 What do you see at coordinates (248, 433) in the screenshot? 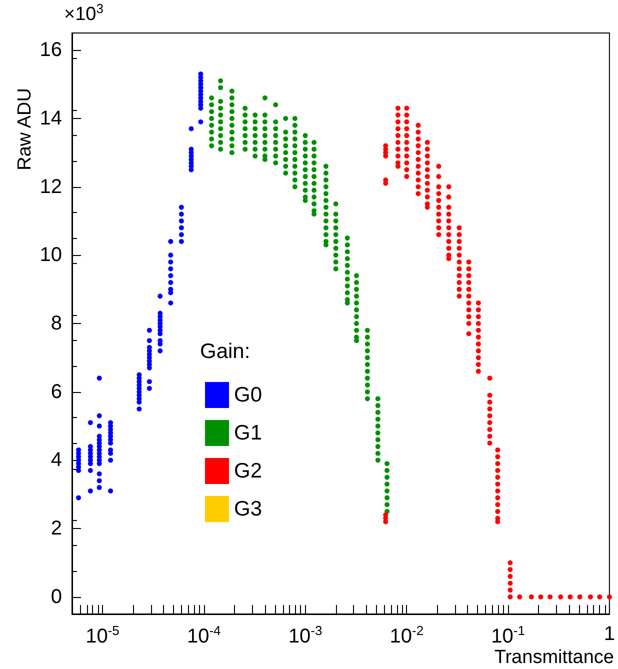
I see `legend-label: G1` at bounding box center [248, 433].